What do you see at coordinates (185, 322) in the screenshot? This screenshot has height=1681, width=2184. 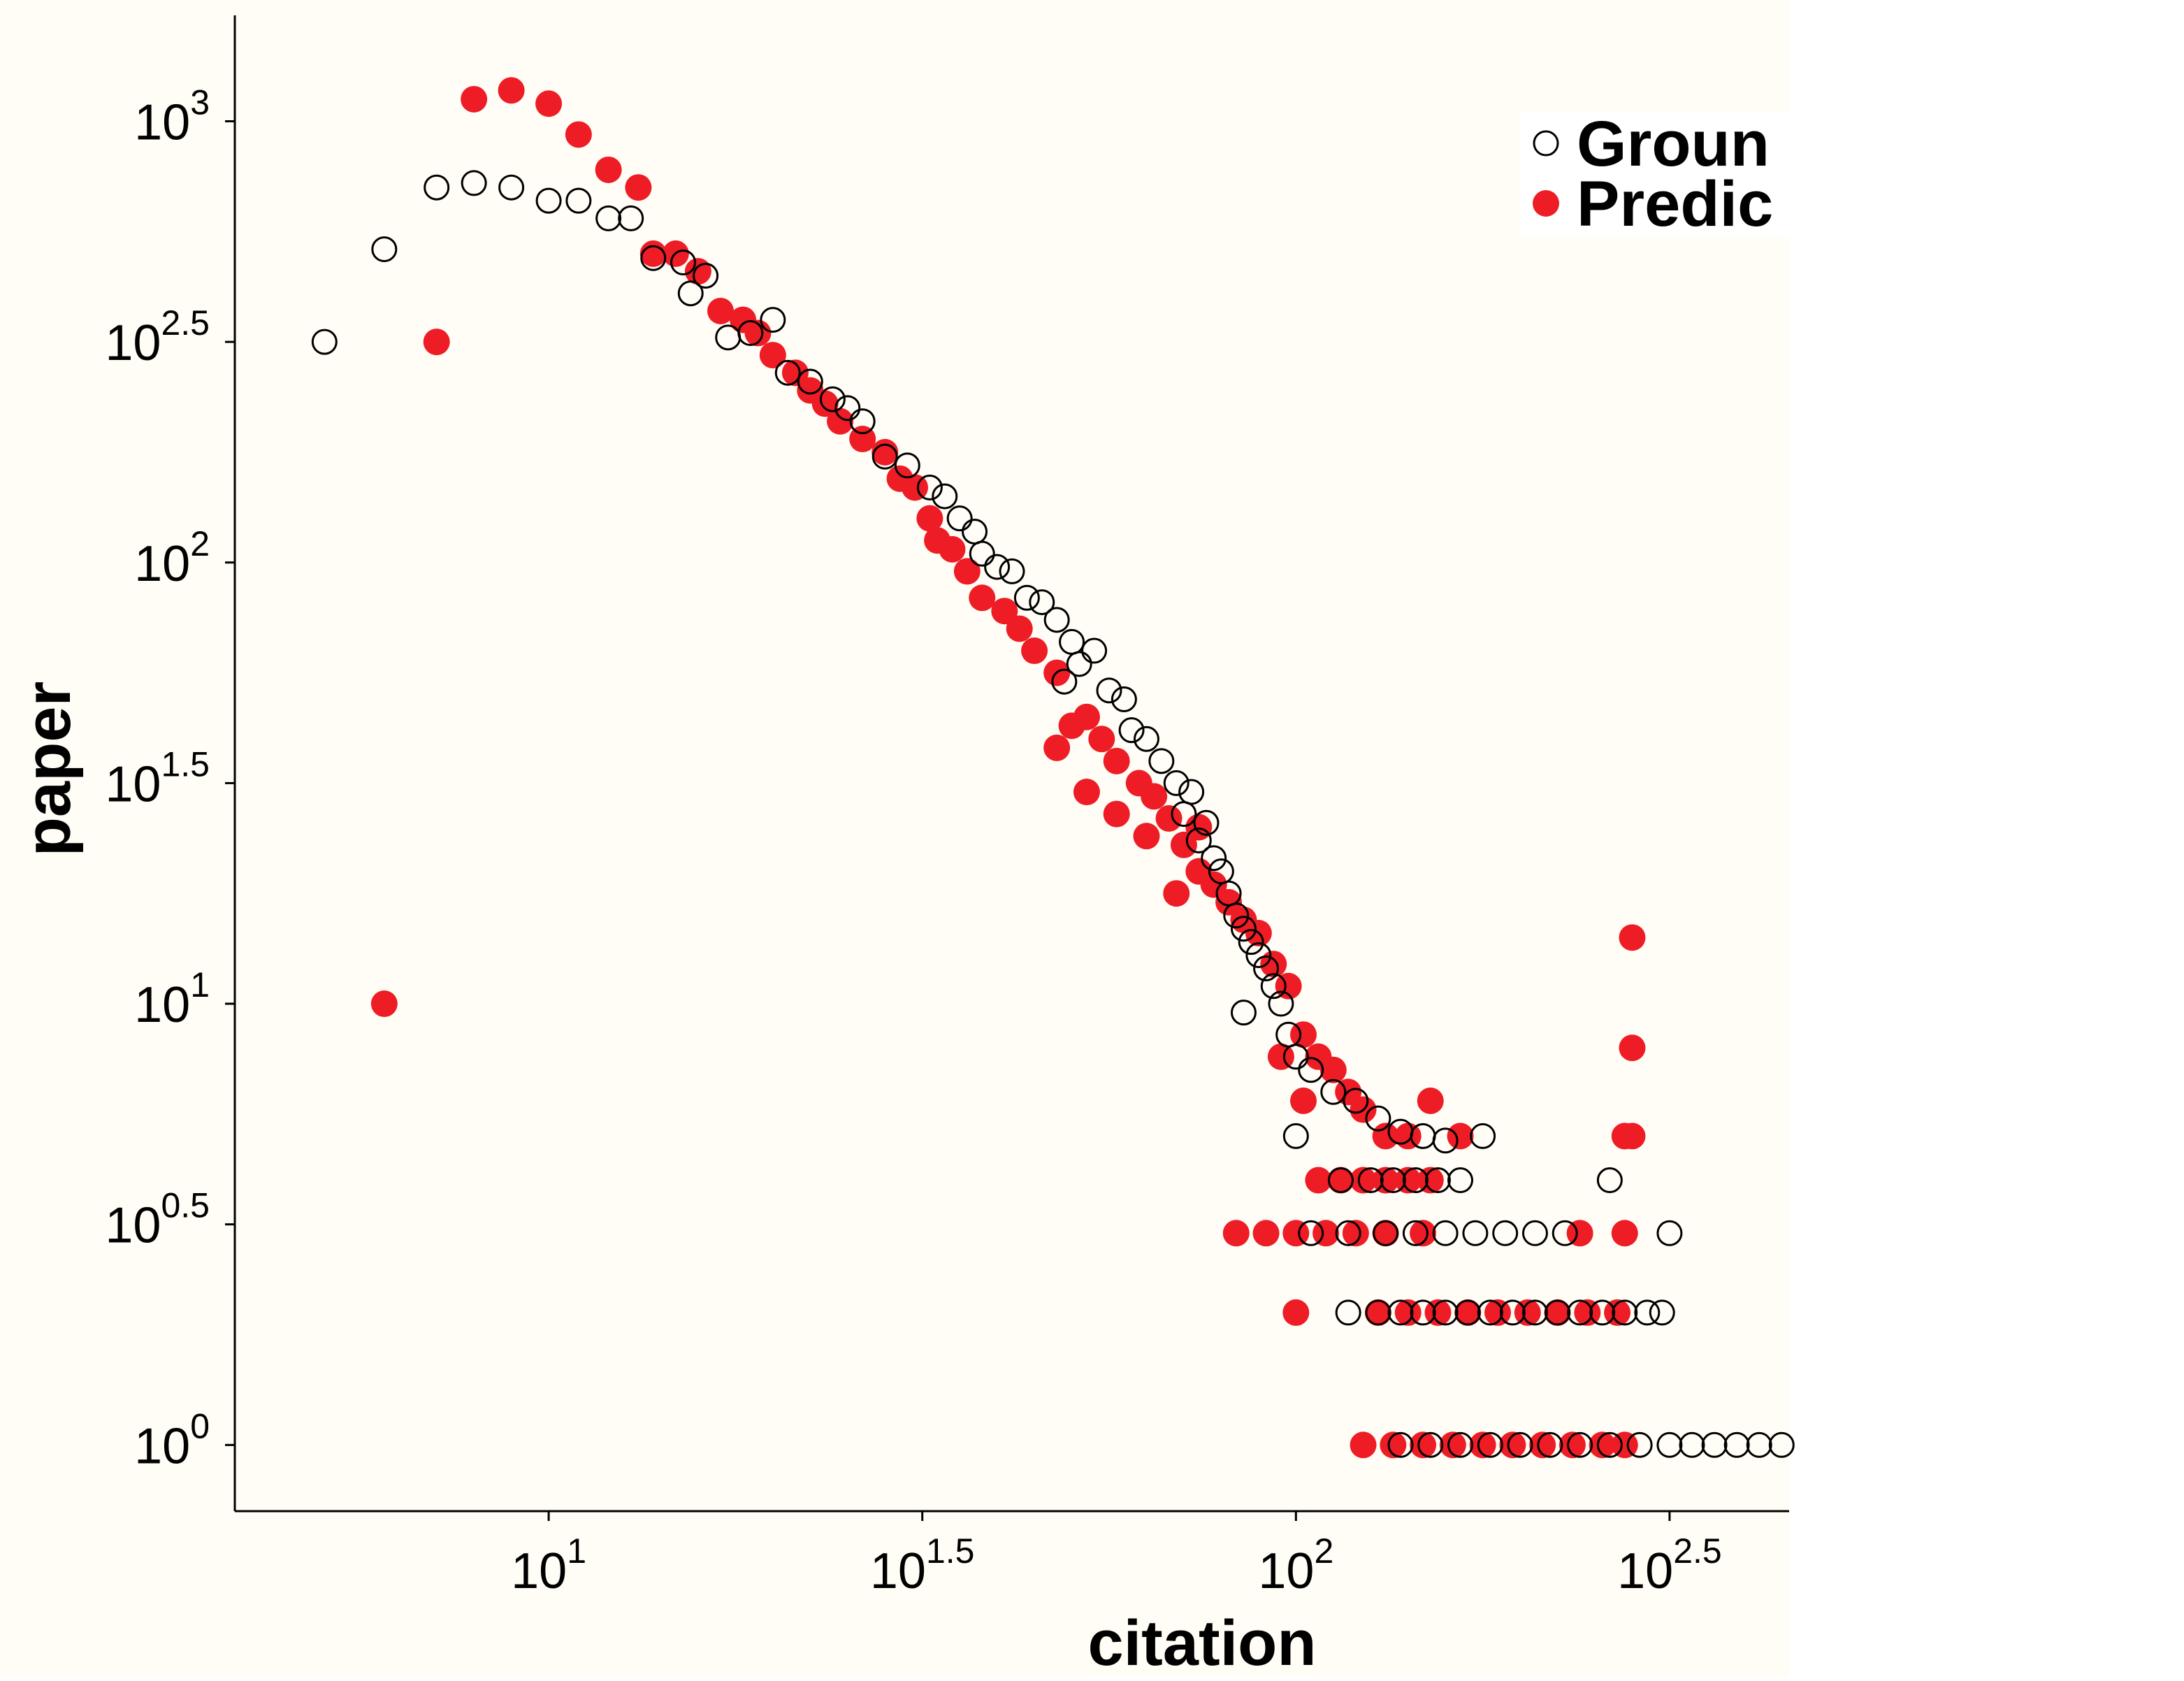 I see `y-tick-exponent: 2.5` at bounding box center [185, 322].